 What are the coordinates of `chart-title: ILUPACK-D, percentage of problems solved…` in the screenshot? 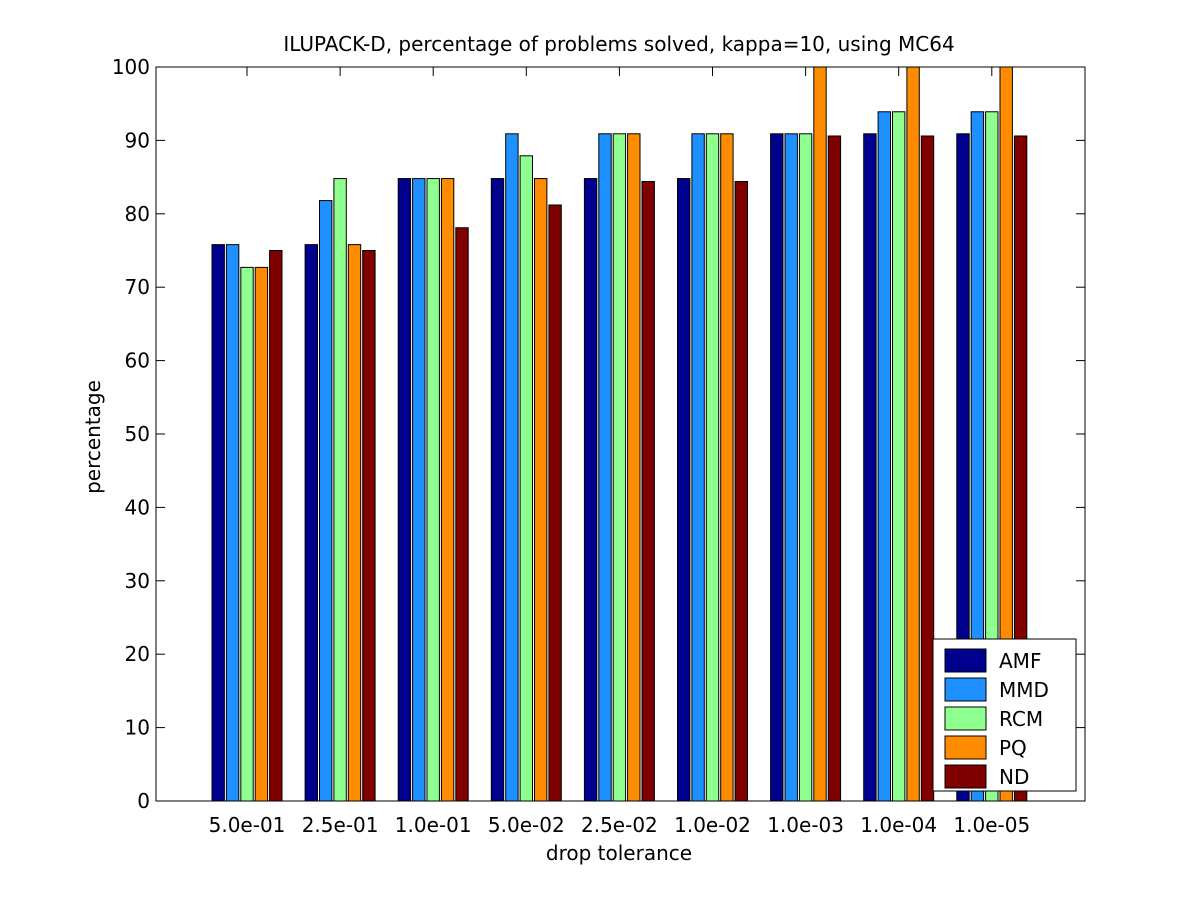 It's located at (618, 44).